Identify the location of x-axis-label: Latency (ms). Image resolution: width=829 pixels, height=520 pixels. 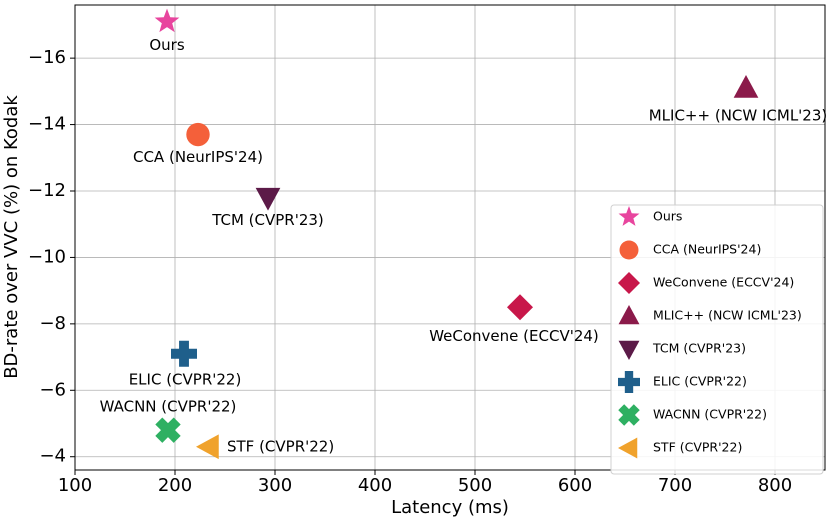
(450, 507).